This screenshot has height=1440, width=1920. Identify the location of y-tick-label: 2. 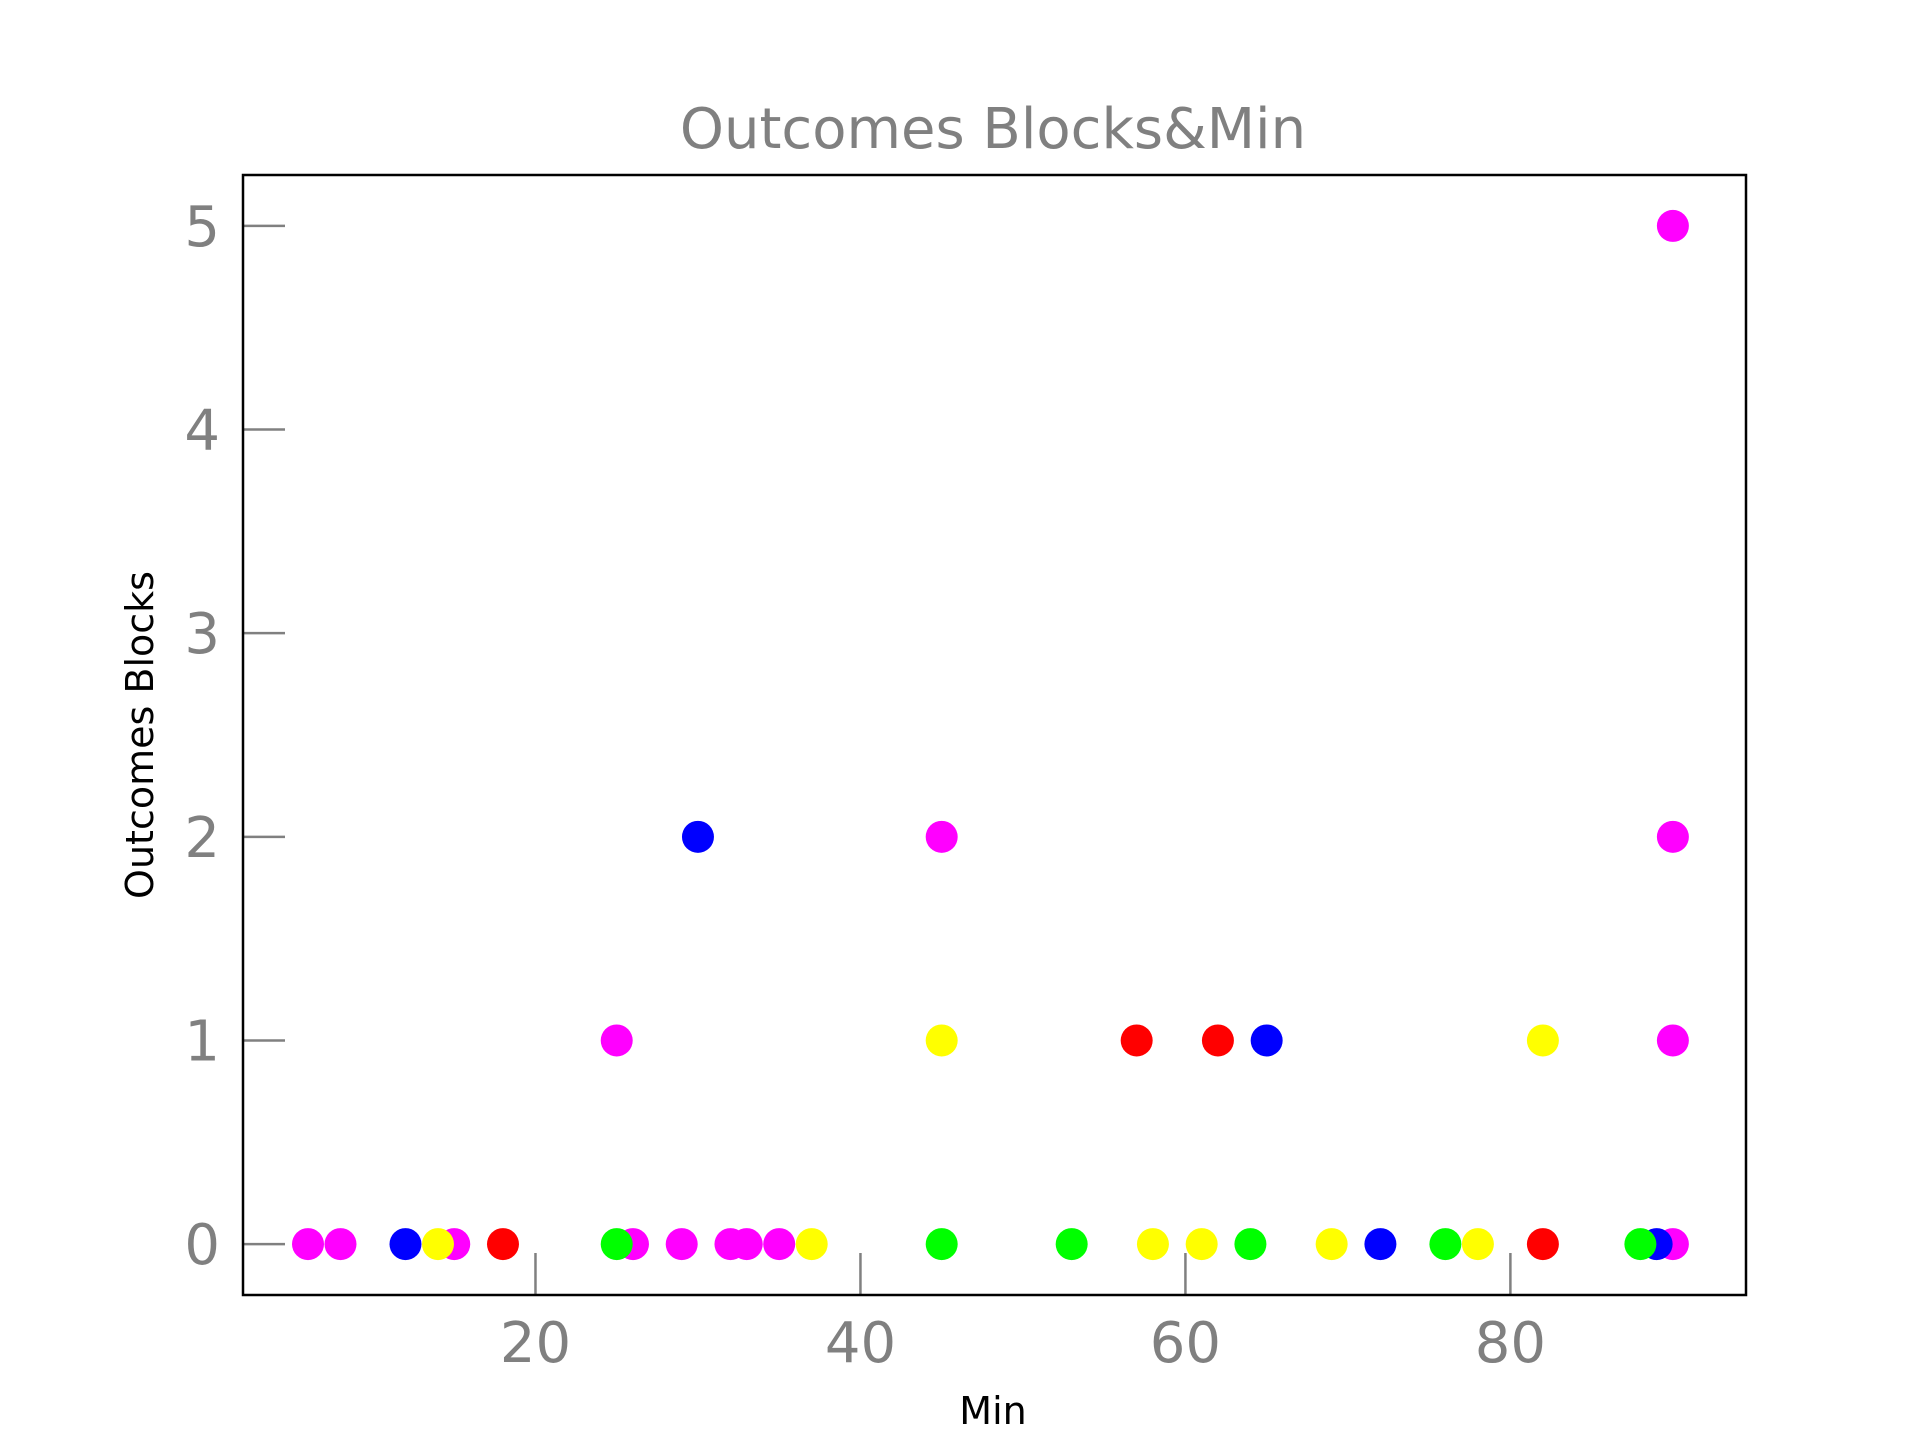
(202, 838).